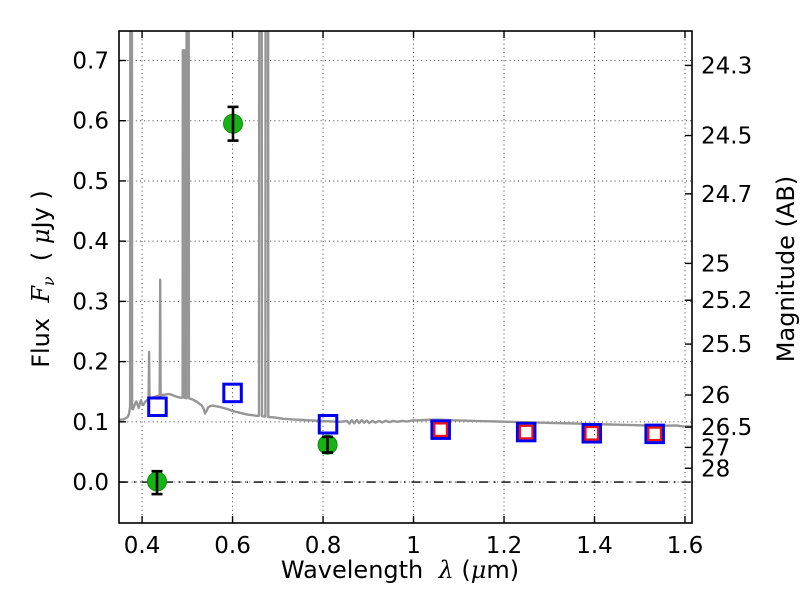 The width and height of the screenshot is (800, 600). Describe the element at coordinates (726, 137) in the screenshot. I see `y-tick-label-right: 24.5` at that location.